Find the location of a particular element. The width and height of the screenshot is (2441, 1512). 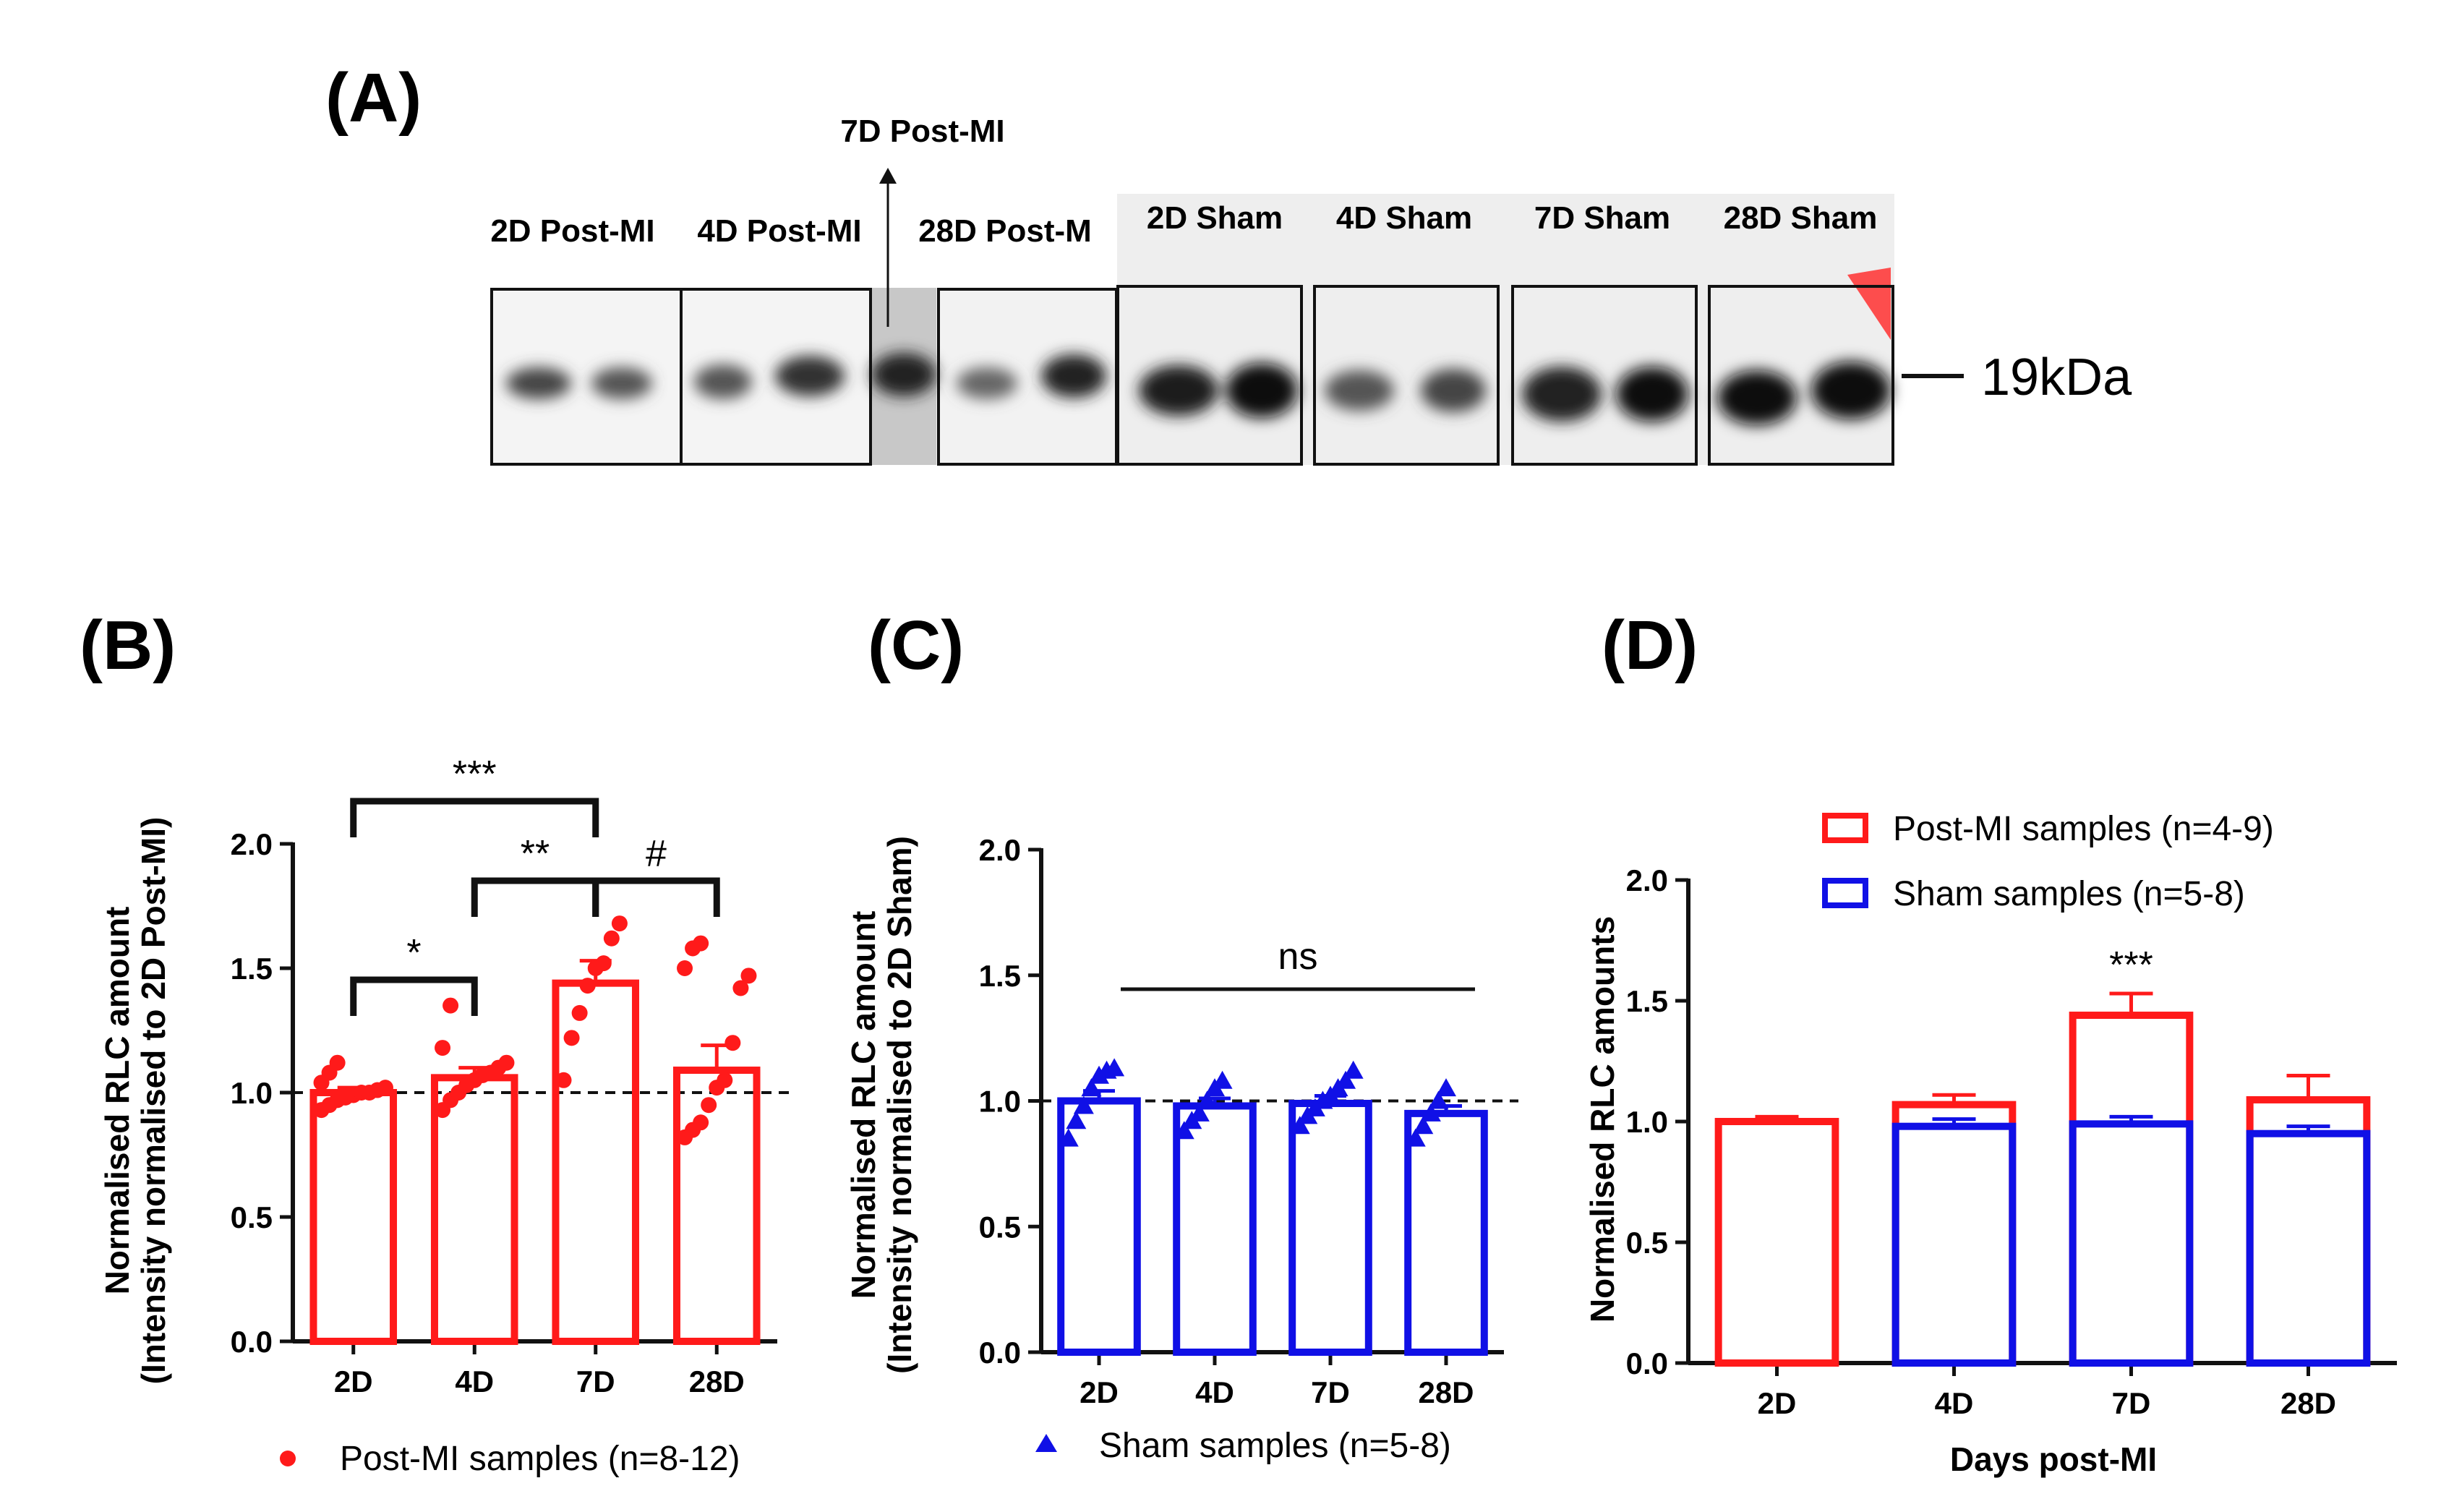

chart-b: 0.00.51.01.52.02D 4D 7D 28D*** #*** is located at coordinates (511, 1075).